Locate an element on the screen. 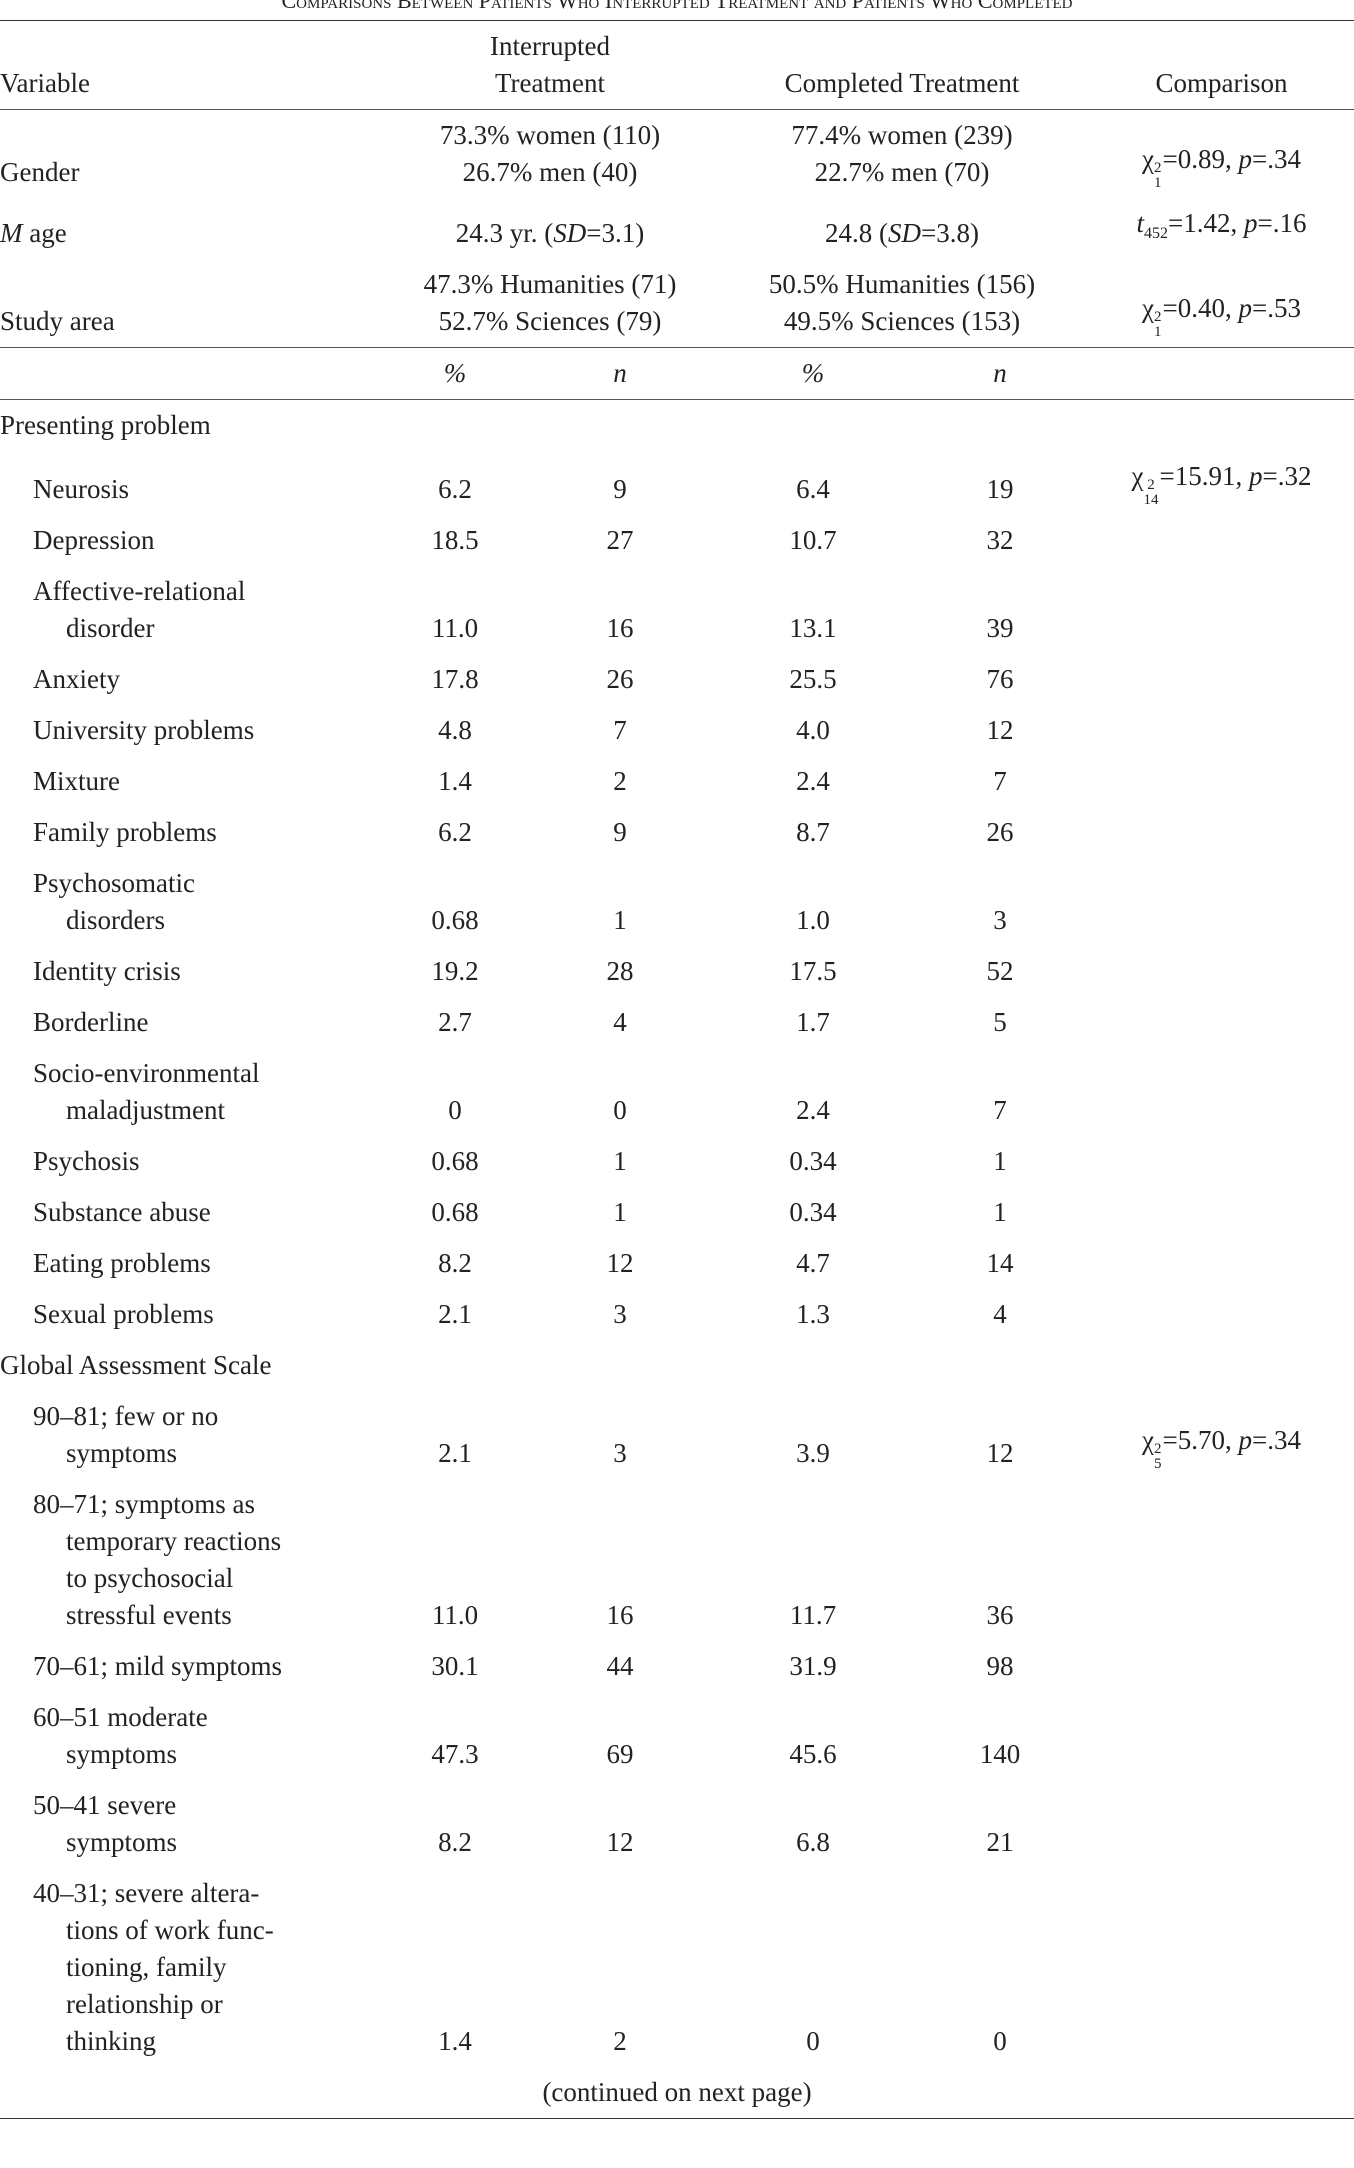 This screenshot has width=1354, height=2168. label-cell: Gender is located at coordinates (192, 154).